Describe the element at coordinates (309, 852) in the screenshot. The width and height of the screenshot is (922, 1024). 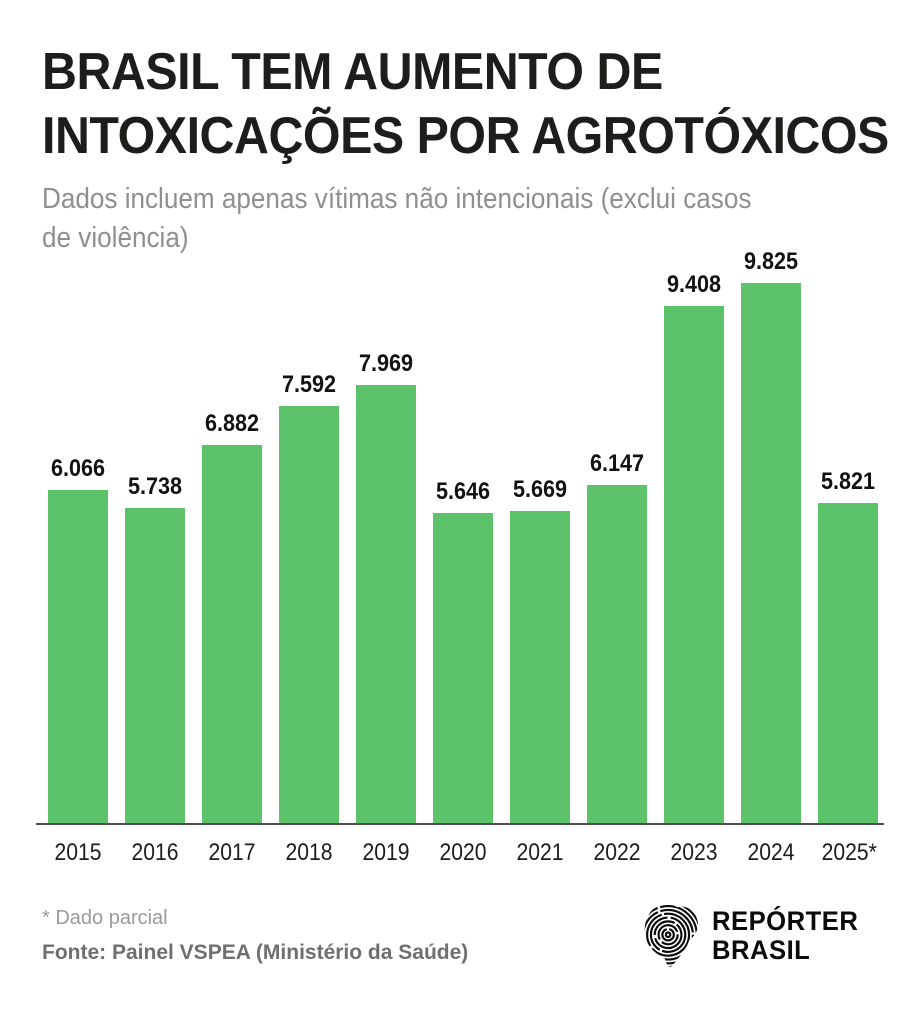
I see `x-axis-label: 2018` at that location.